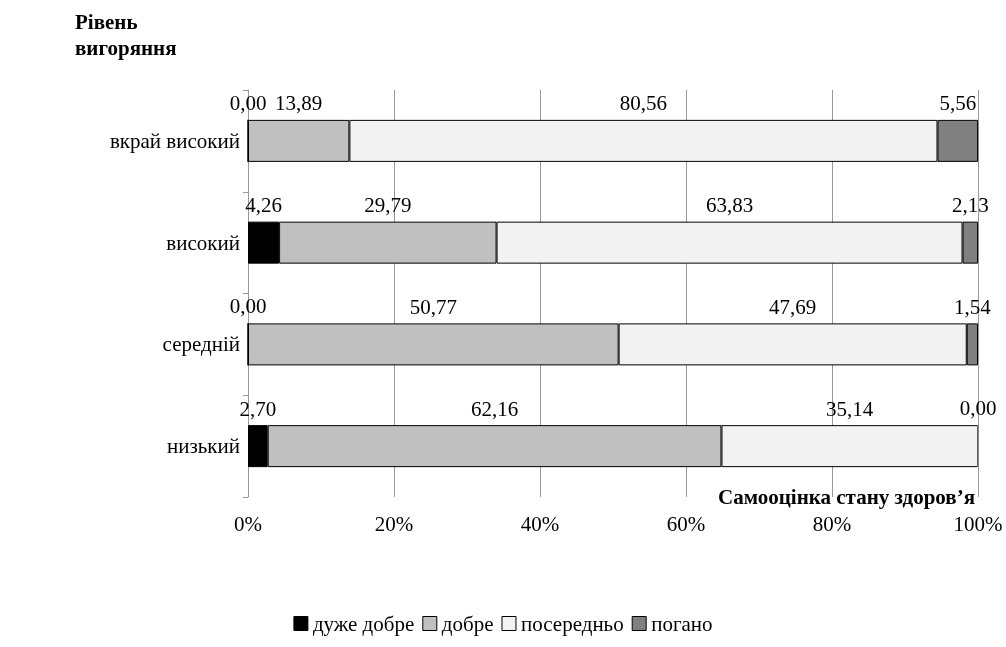 This screenshot has width=1006, height=647. What do you see at coordinates (978, 523) in the screenshot?
I see `x-tick-label: 100%` at bounding box center [978, 523].